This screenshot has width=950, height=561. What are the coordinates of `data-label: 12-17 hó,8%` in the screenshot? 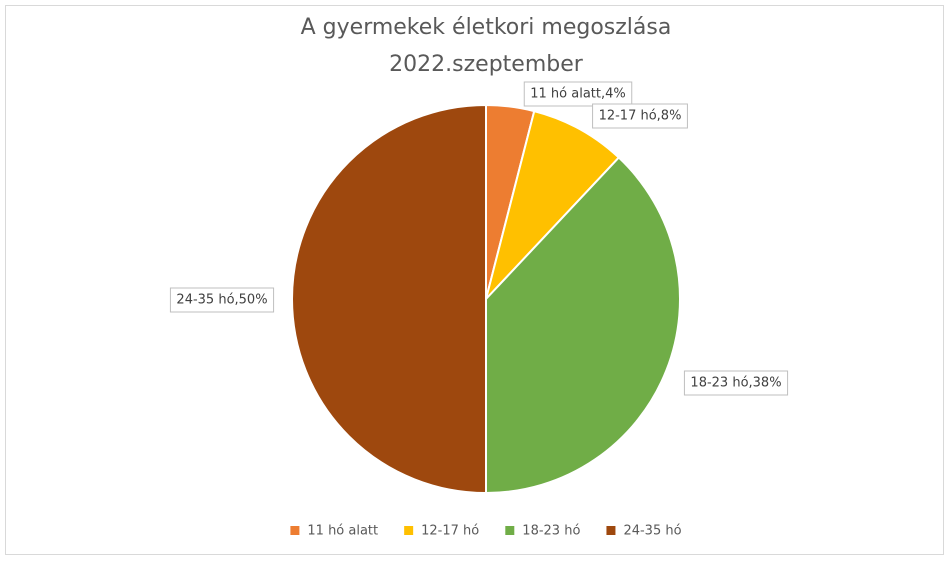 It's located at (640, 116).